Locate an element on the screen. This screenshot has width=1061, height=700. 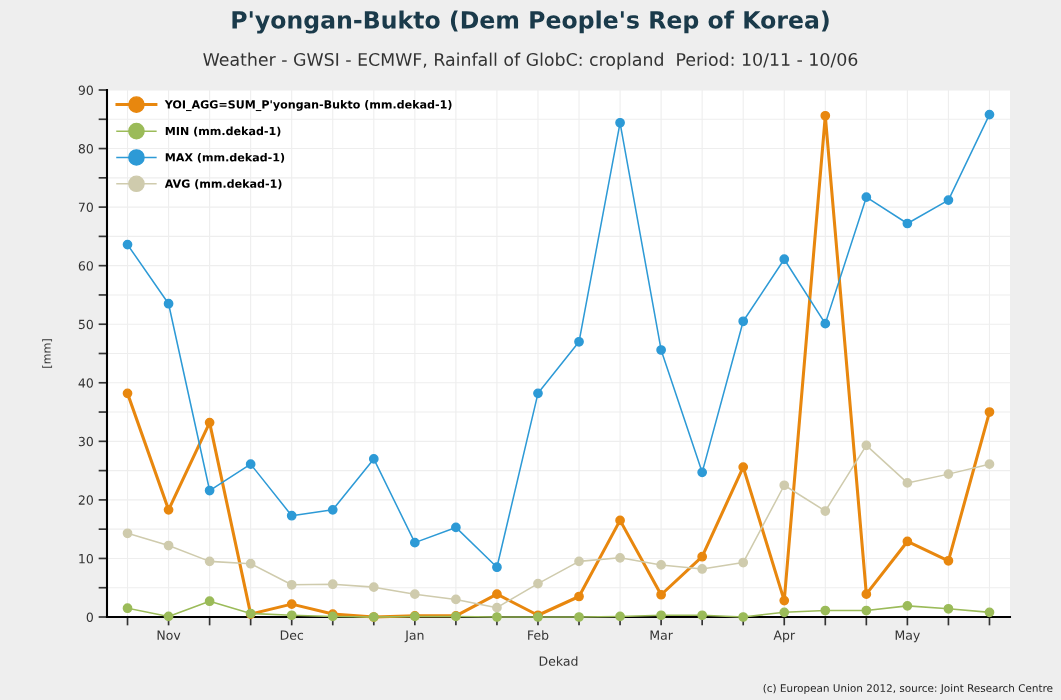
legend-label: MIN (mm.dekad-1) is located at coordinates (223, 131).